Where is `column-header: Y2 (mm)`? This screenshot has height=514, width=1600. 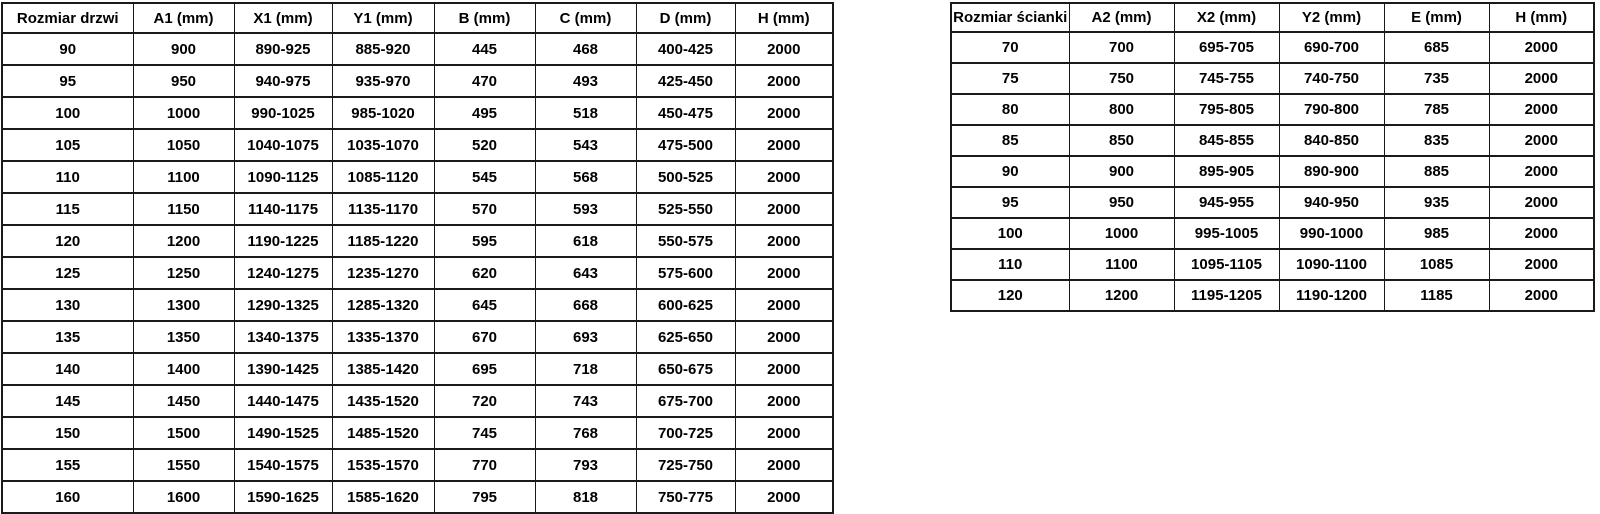 column-header: Y2 (mm) is located at coordinates (1331, 17).